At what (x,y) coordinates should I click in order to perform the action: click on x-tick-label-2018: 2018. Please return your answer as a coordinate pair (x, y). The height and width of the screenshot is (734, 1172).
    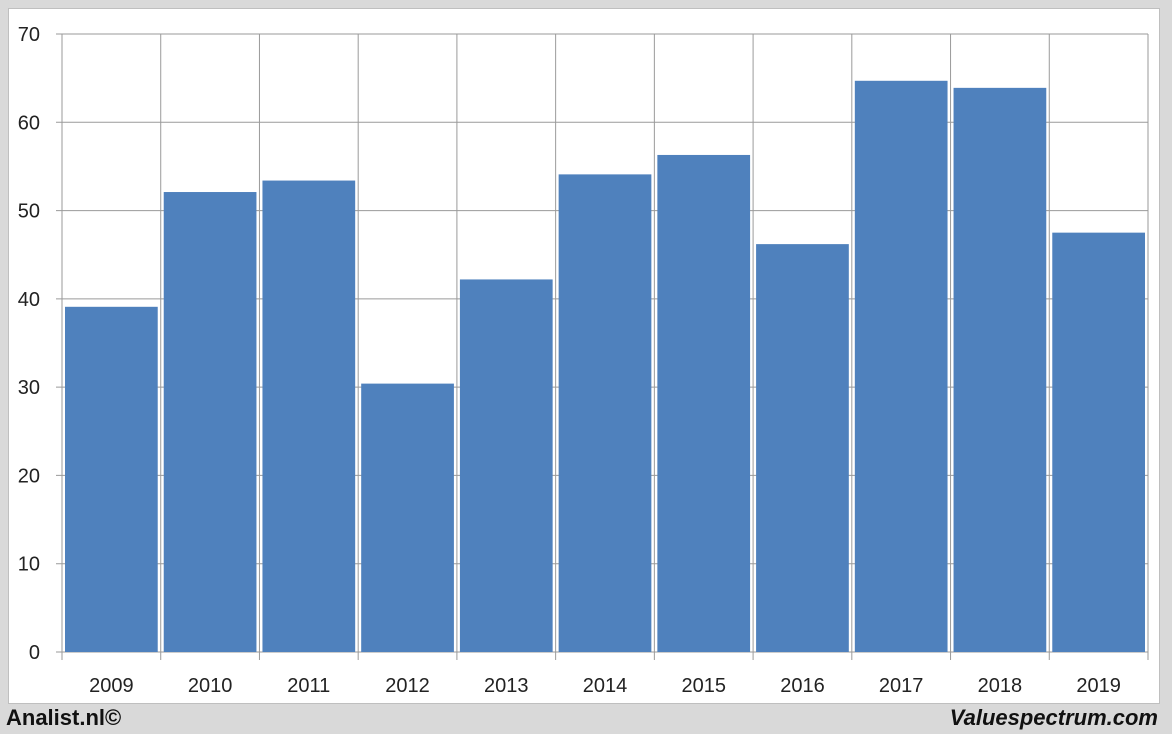
    Looking at the image, I should click on (1000, 686).